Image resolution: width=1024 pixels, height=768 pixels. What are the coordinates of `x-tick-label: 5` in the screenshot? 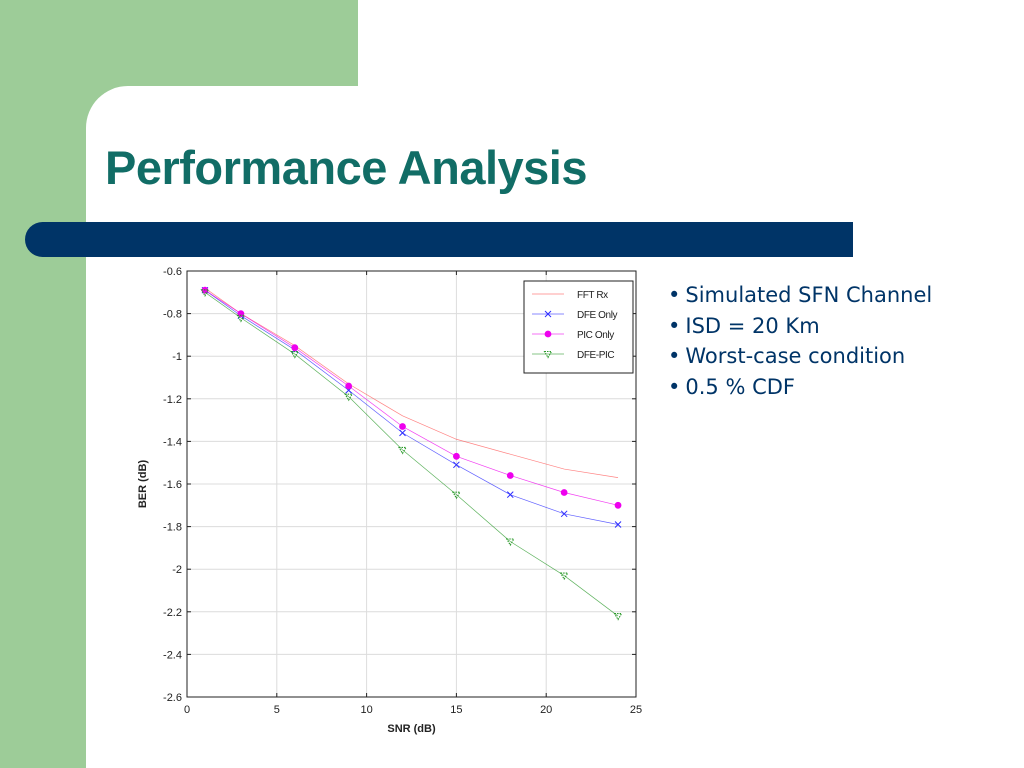 It's located at (277, 710).